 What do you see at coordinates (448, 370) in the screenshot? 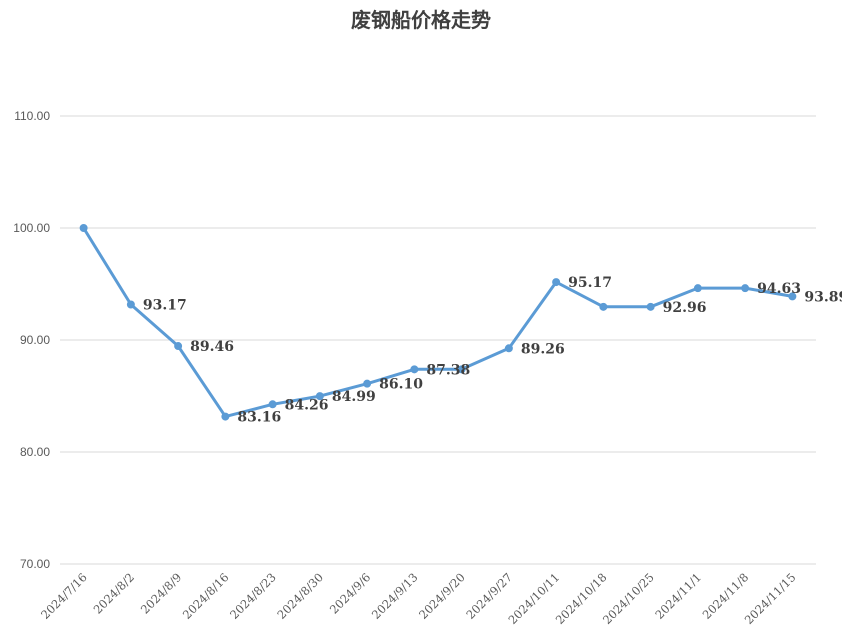
I see `data-label: 87.38` at bounding box center [448, 370].